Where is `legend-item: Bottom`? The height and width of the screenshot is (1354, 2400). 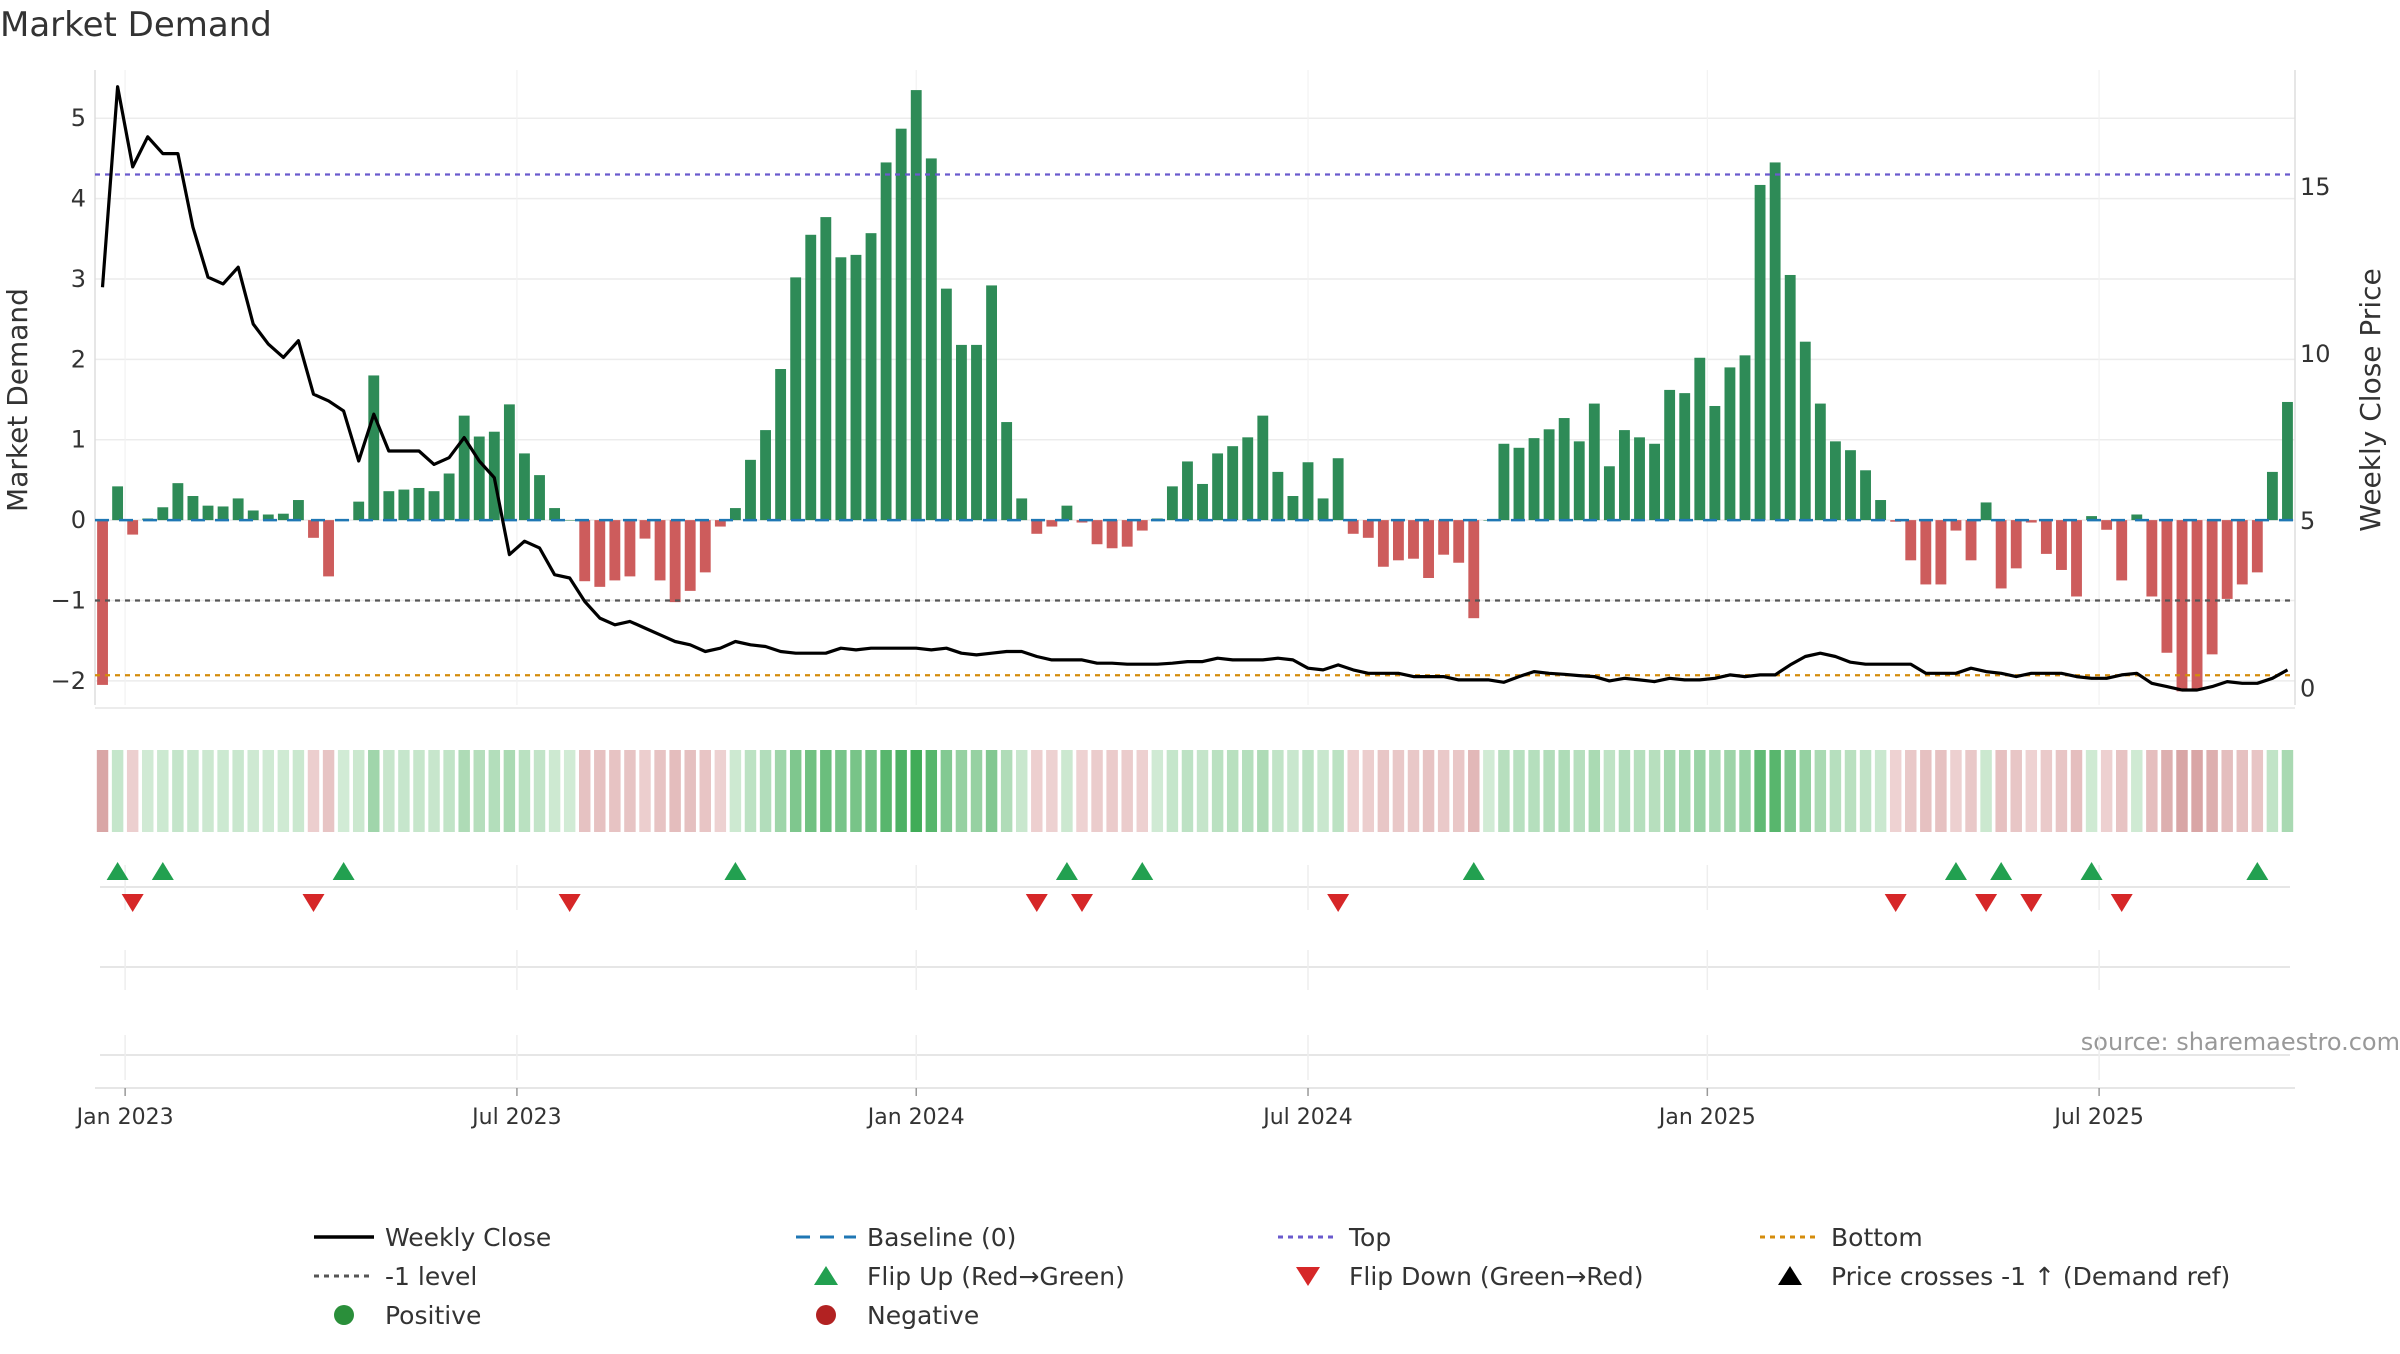 legend-item: Bottom is located at coordinates (1841, 1237).